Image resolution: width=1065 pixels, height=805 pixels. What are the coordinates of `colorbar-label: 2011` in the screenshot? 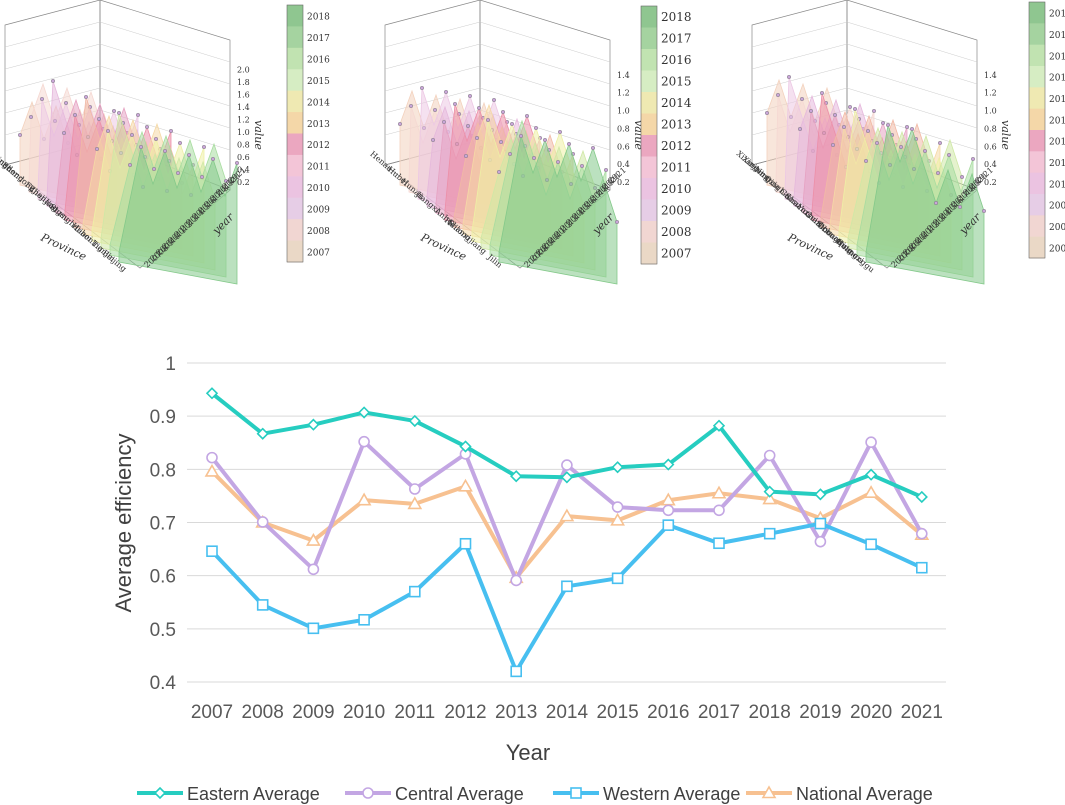 It's located at (318, 168).